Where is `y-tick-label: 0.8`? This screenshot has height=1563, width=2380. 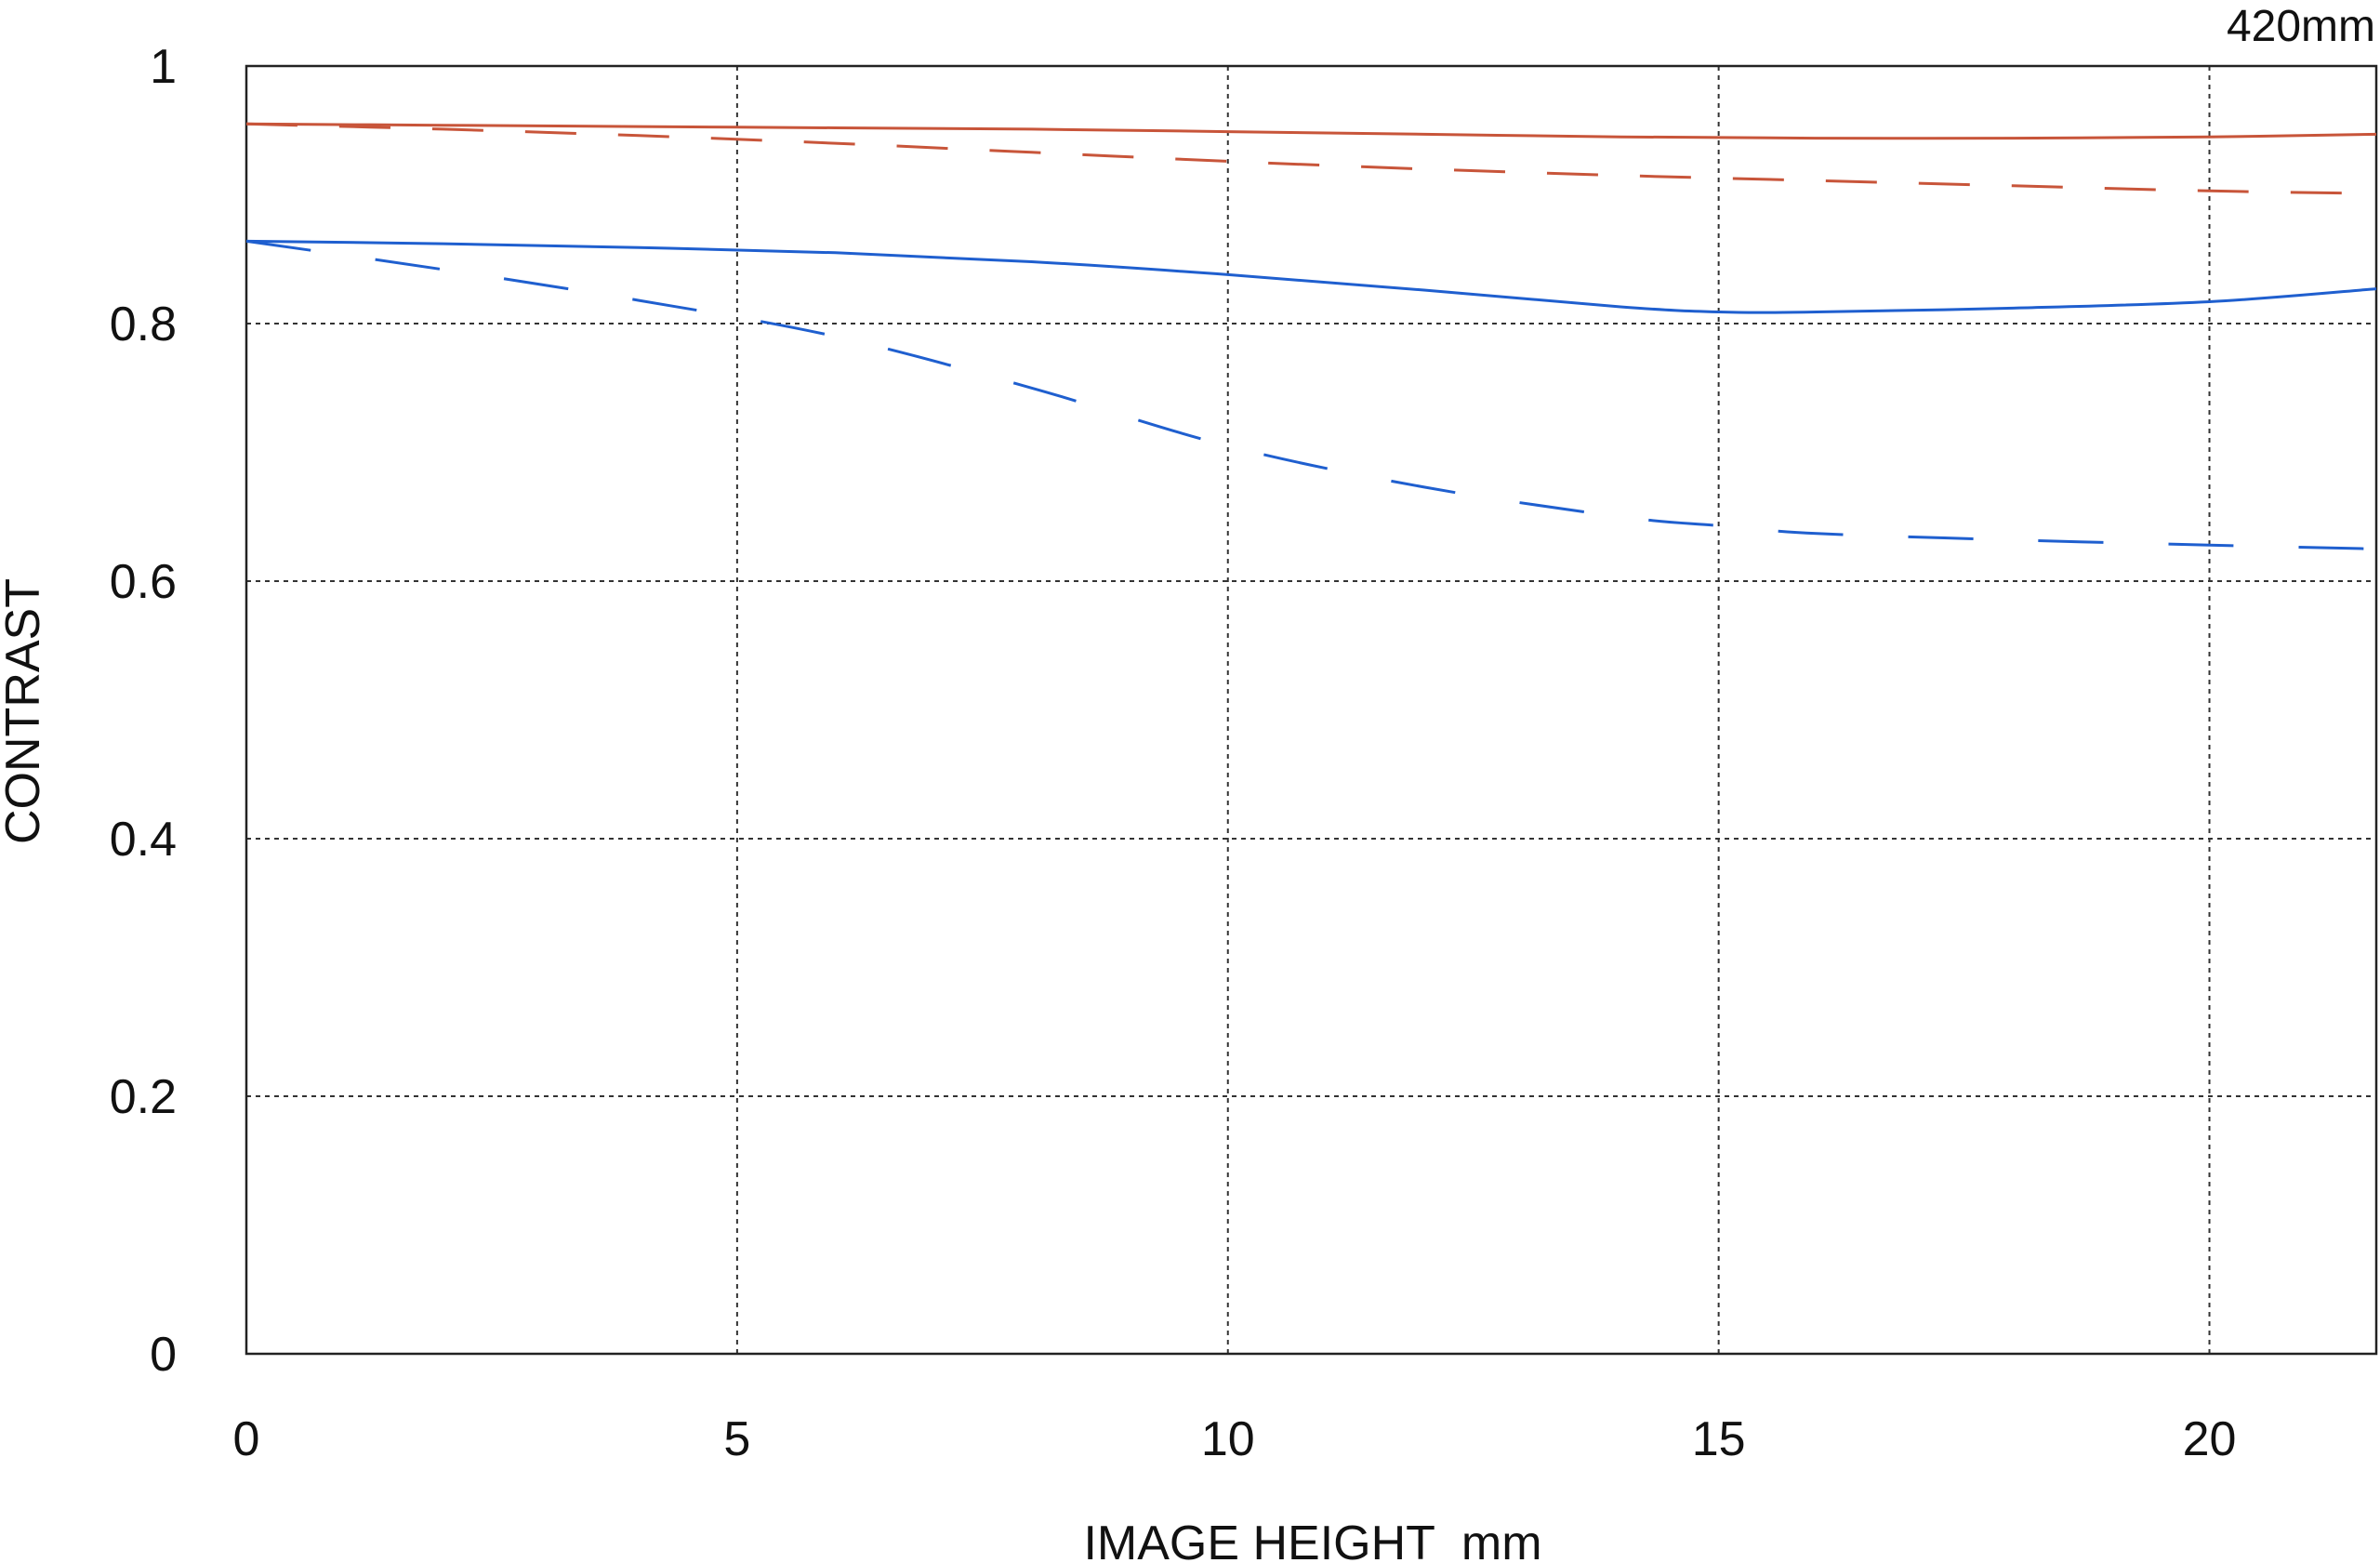
y-tick-label: 0.8 is located at coordinates (143, 325).